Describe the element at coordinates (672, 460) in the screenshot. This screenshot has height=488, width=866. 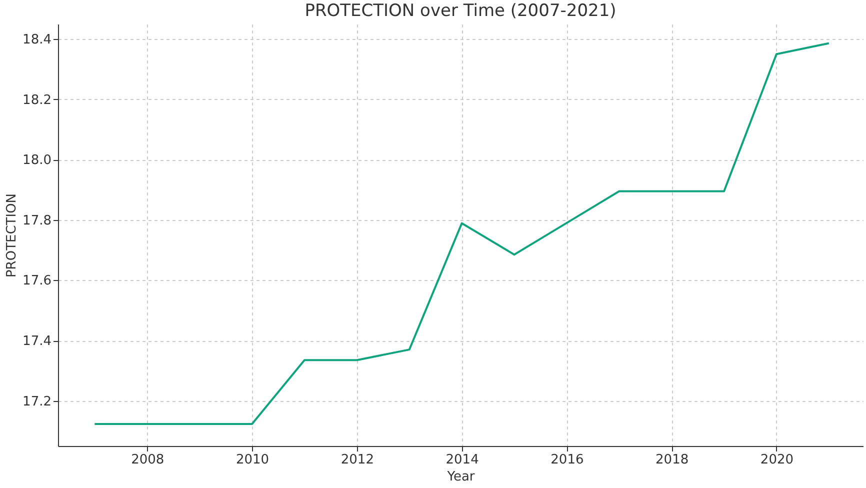
I see `x-tick-label: 2018` at that location.